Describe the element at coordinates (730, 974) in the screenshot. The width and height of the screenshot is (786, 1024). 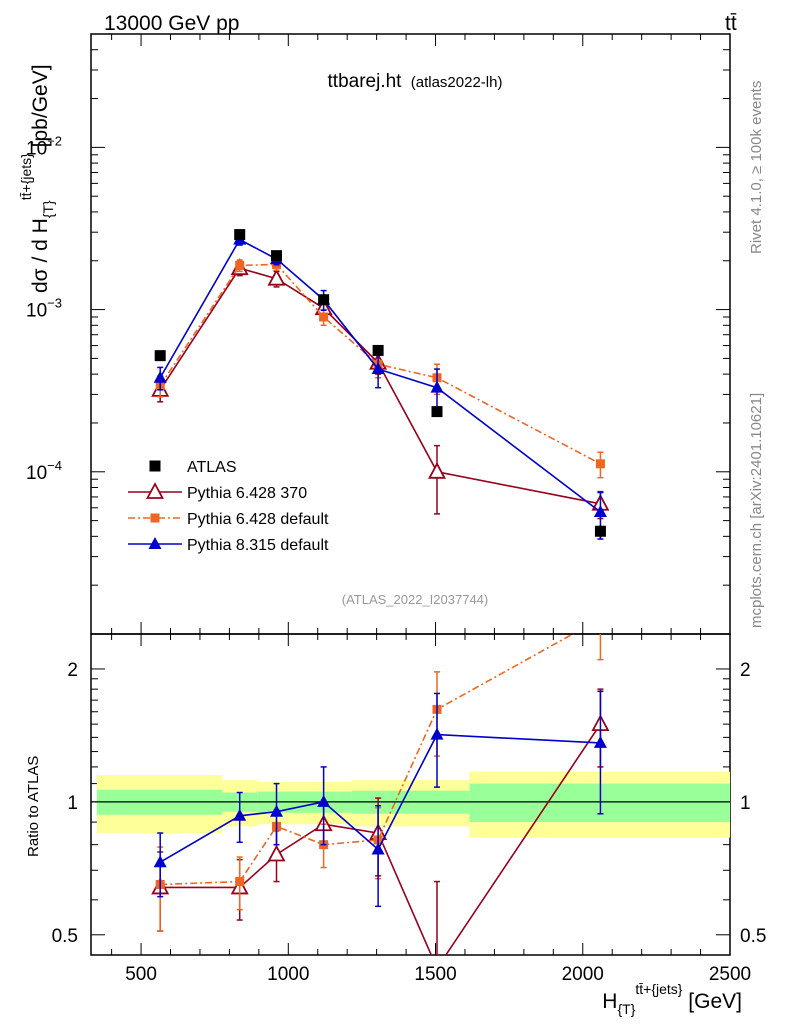
I see `x-tick-label: 2500` at that location.